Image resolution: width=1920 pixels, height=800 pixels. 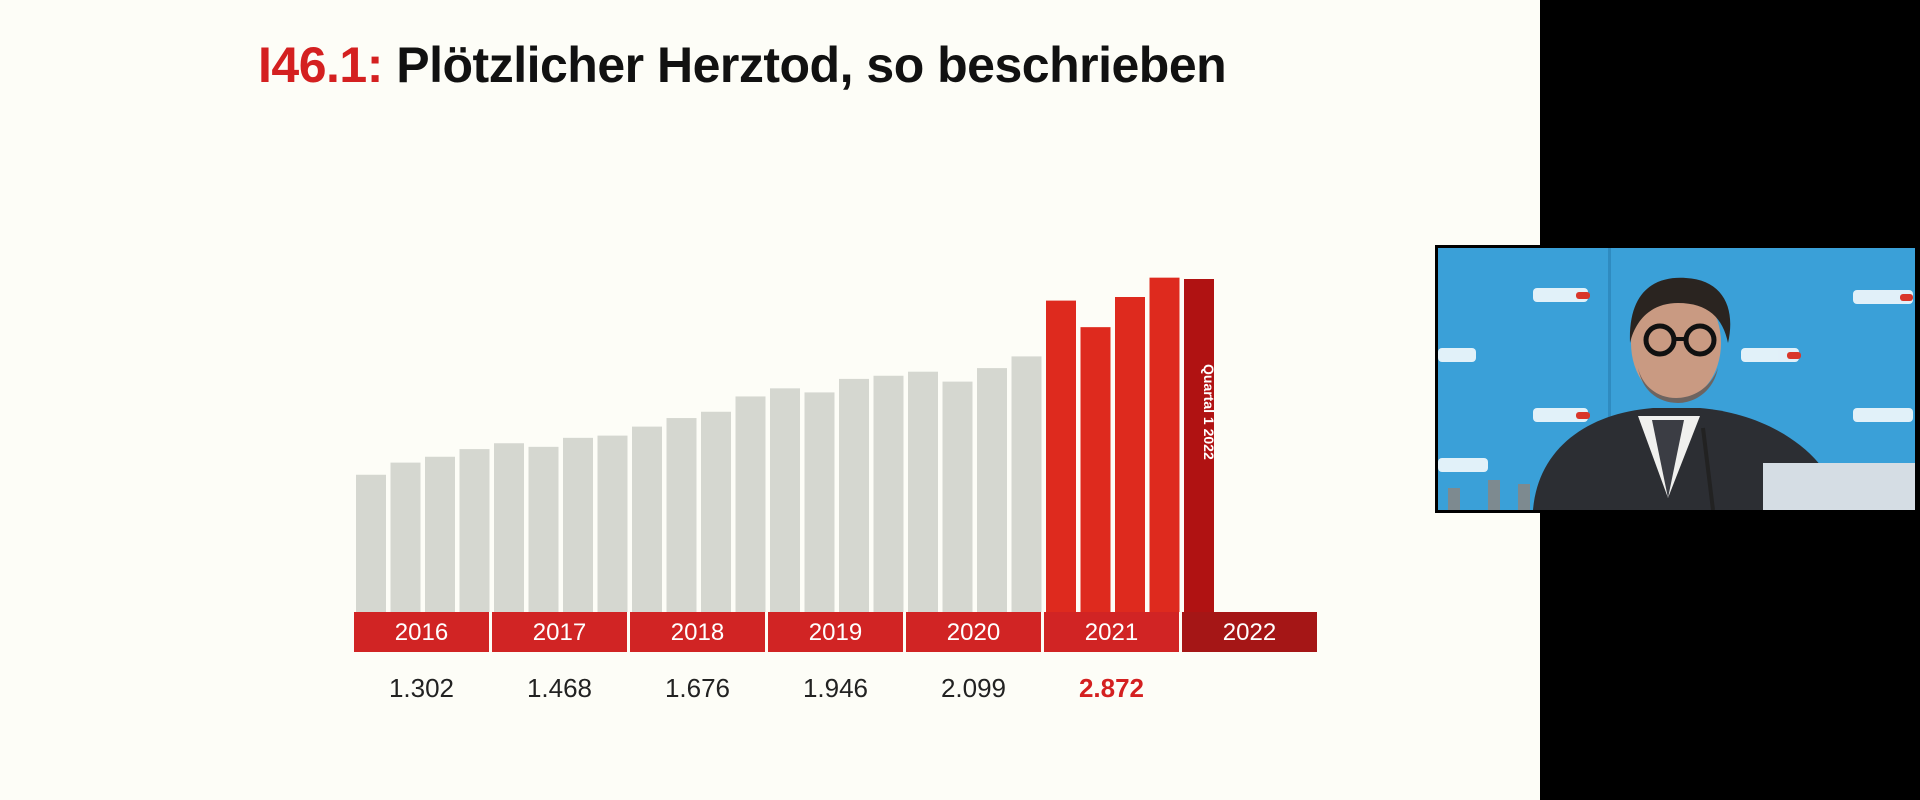 I want to click on bar-2019-q4, so click(x=888, y=493).